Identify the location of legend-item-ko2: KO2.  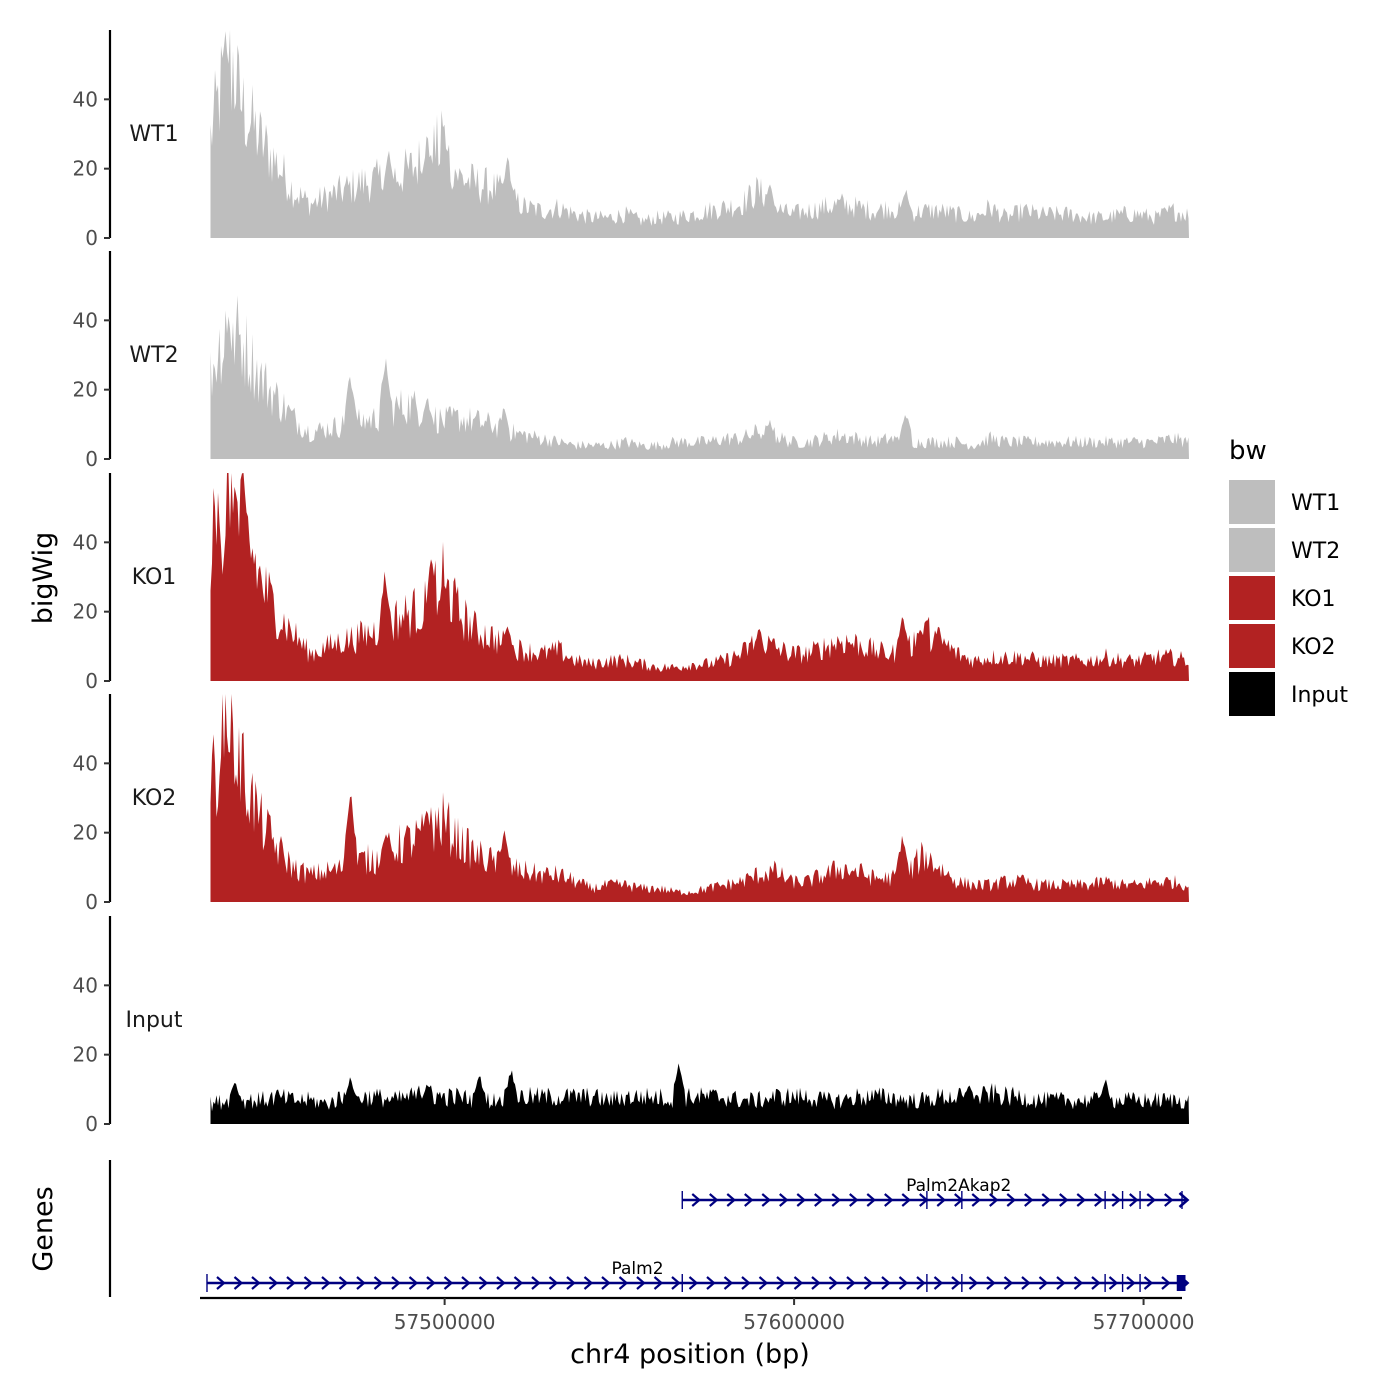
(1282, 646).